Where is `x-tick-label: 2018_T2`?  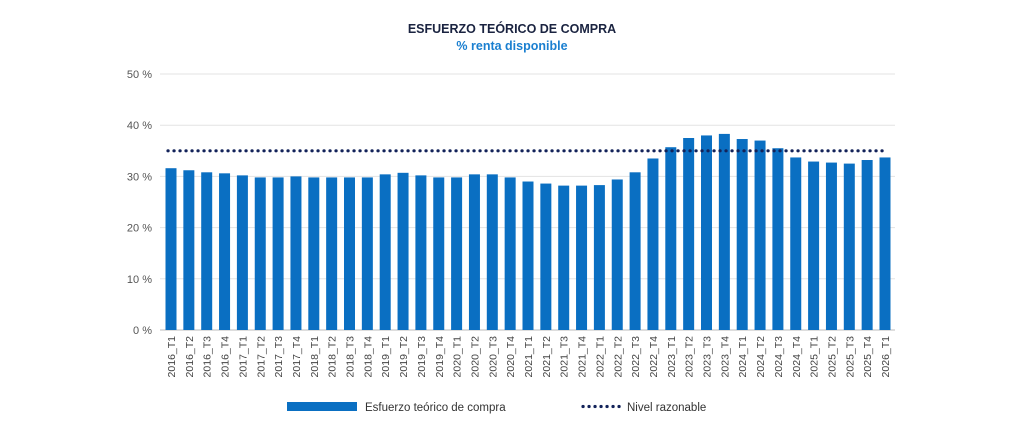 x-tick-label: 2018_T2 is located at coordinates (333, 357).